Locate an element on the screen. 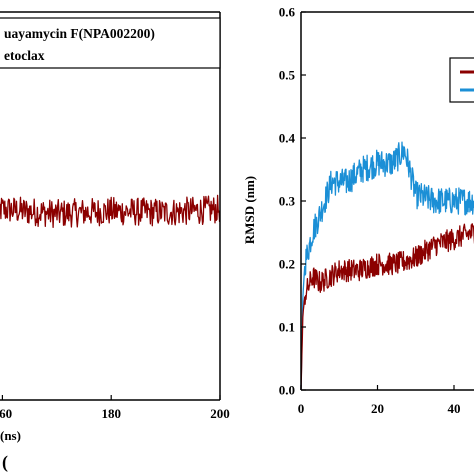 The image size is (474, 474). right-y-tick-label: 0.6 is located at coordinates (287, 12).